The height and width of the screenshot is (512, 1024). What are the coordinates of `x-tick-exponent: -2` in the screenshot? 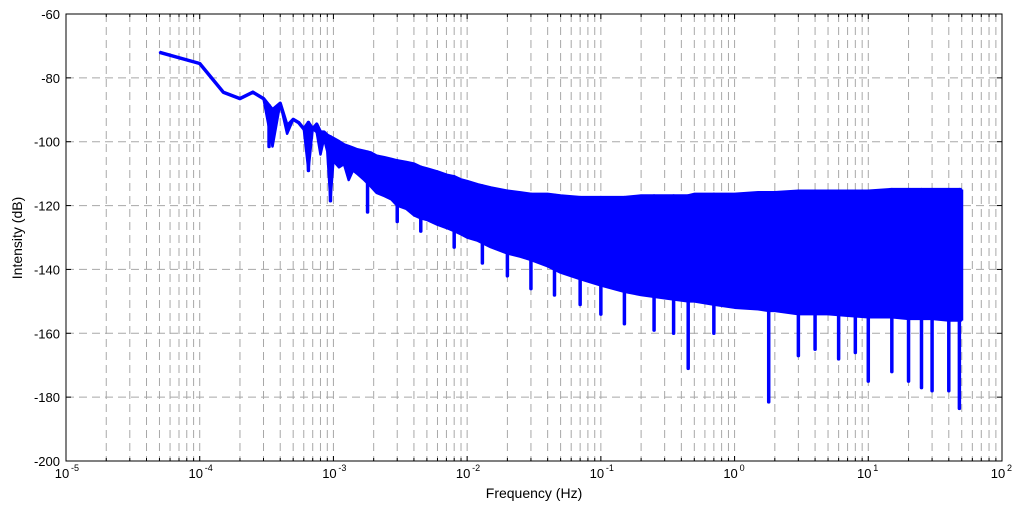 It's located at (476, 468).